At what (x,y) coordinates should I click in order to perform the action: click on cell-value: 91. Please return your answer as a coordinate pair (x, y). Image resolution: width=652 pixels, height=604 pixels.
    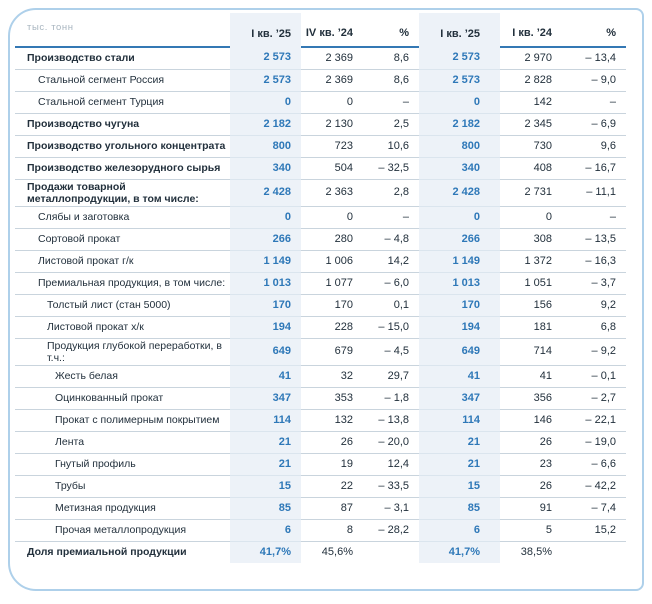
    Looking at the image, I should click on (531, 508).